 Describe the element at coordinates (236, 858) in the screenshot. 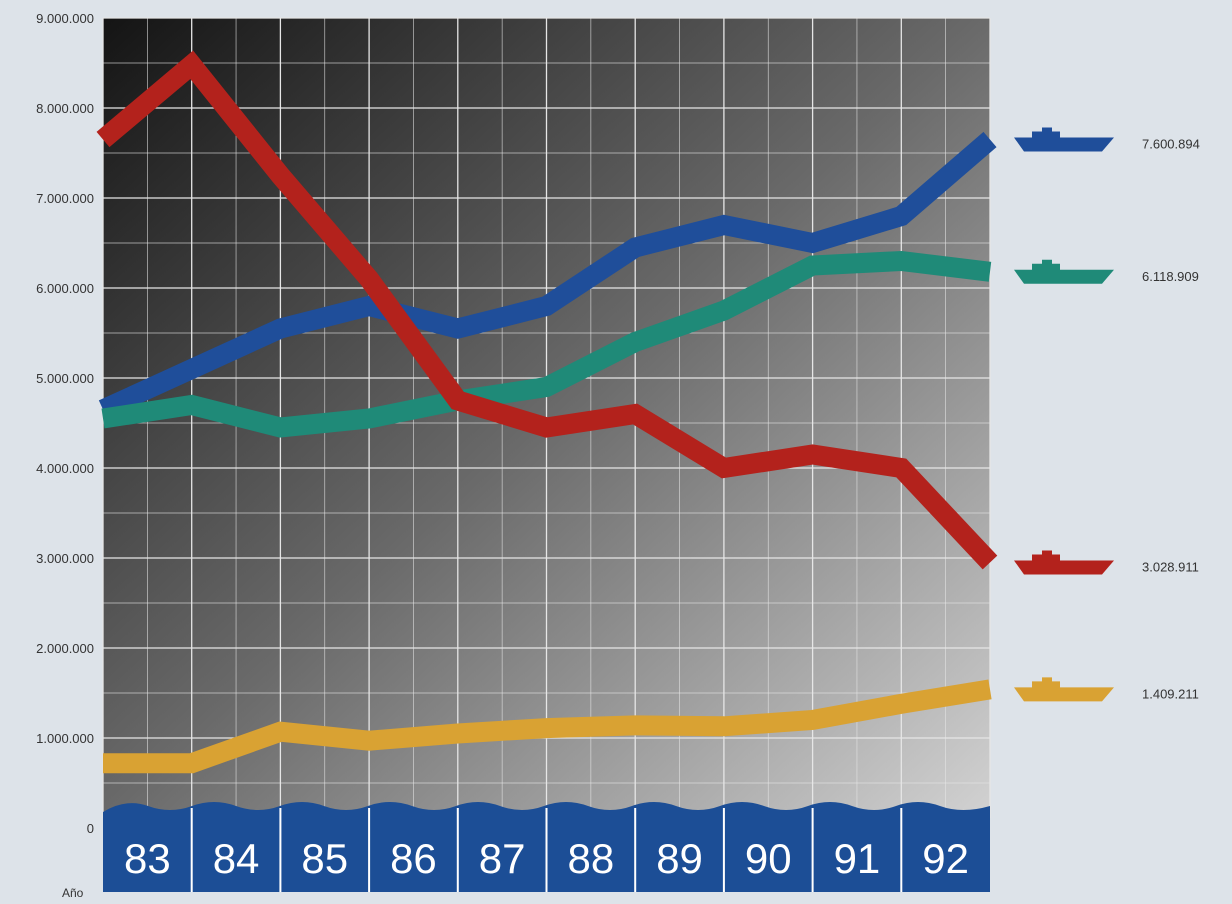

I see `x-category-label: 84` at that location.